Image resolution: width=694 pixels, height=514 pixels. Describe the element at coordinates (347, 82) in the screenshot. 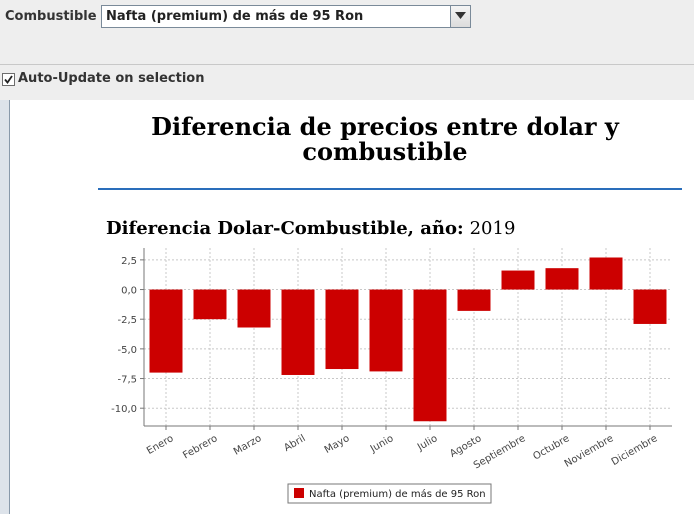

I see `auto-update-row` at that location.